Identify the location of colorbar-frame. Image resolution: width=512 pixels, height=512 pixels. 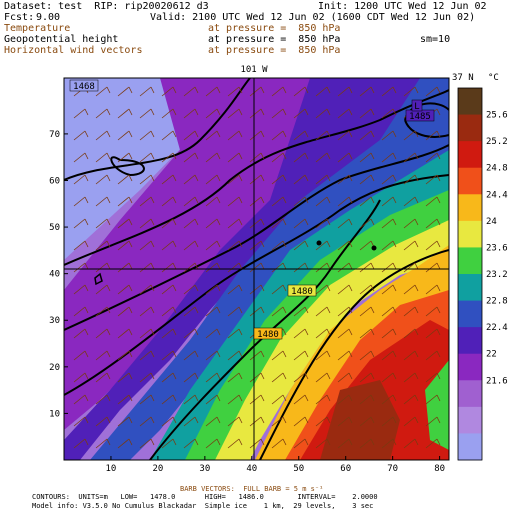
(470, 274).